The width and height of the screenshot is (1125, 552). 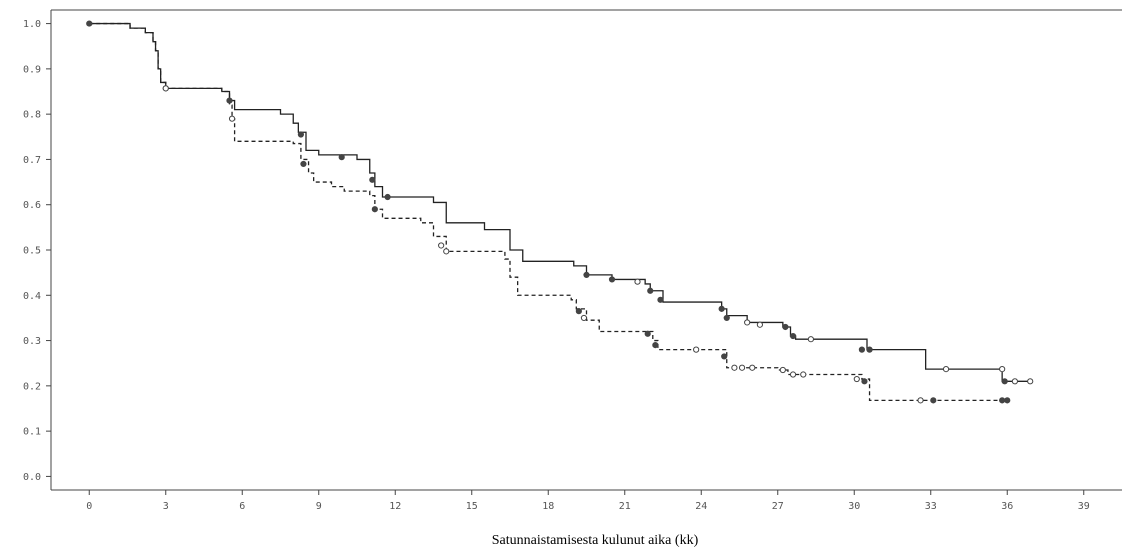 What do you see at coordinates (32, 432) in the screenshot?
I see `y-tick-label: 0.1` at bounding box center [32, 432].